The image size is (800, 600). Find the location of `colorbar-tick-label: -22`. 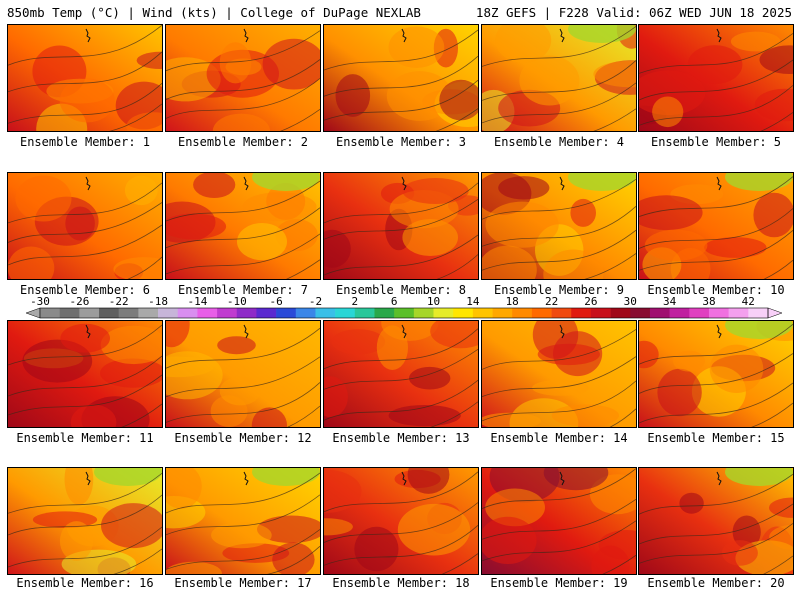

colorbar-tick-label: -22 is located at coordinates (119, 302).